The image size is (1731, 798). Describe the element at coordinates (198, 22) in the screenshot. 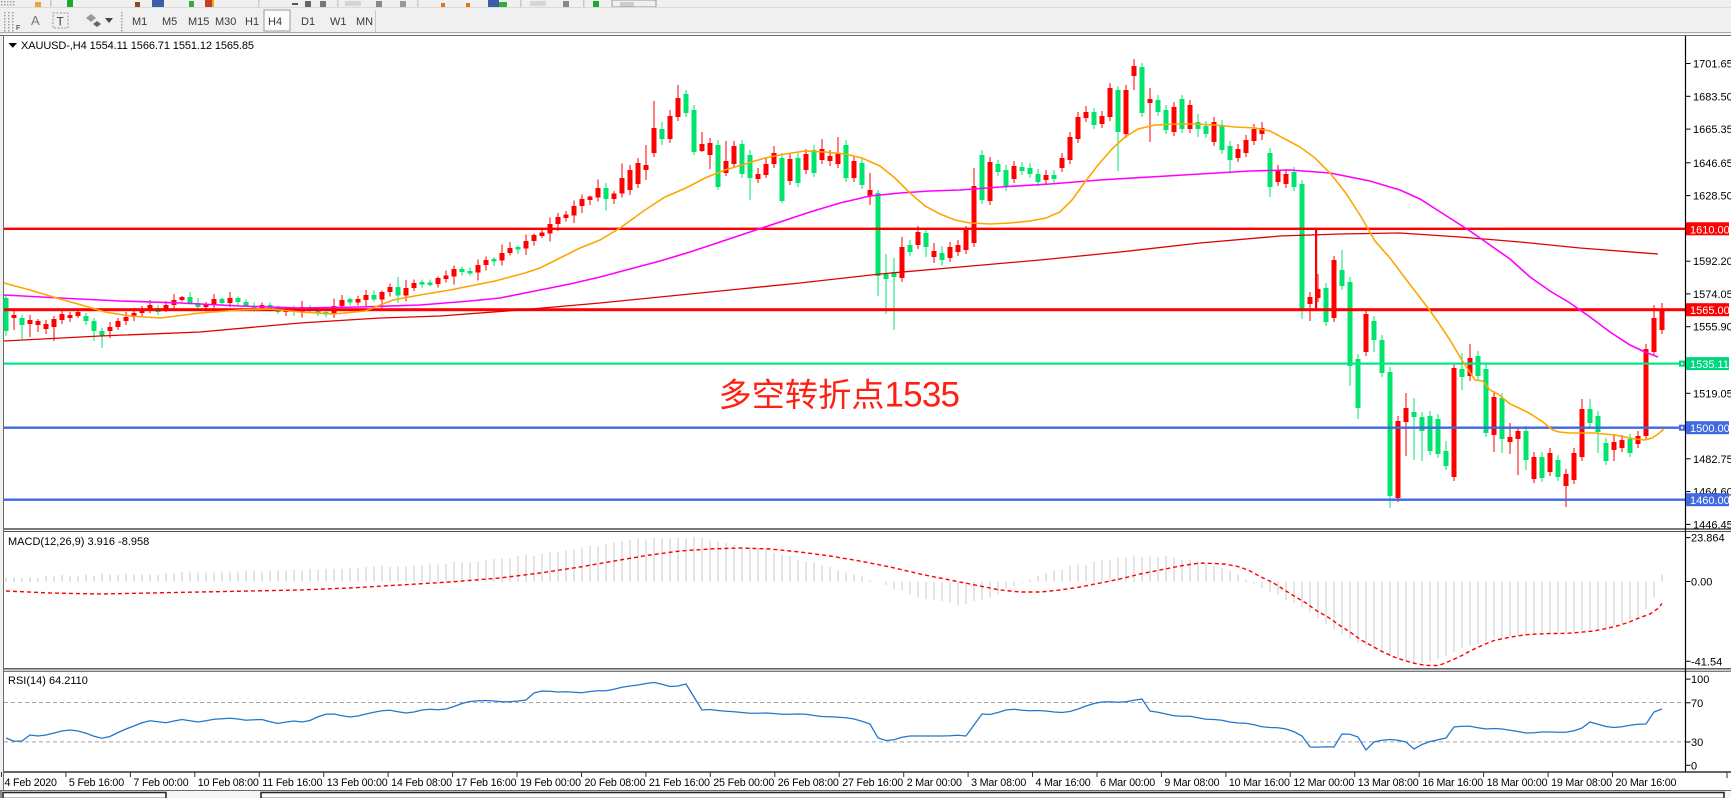

I see `svg-text: M15` at that location.